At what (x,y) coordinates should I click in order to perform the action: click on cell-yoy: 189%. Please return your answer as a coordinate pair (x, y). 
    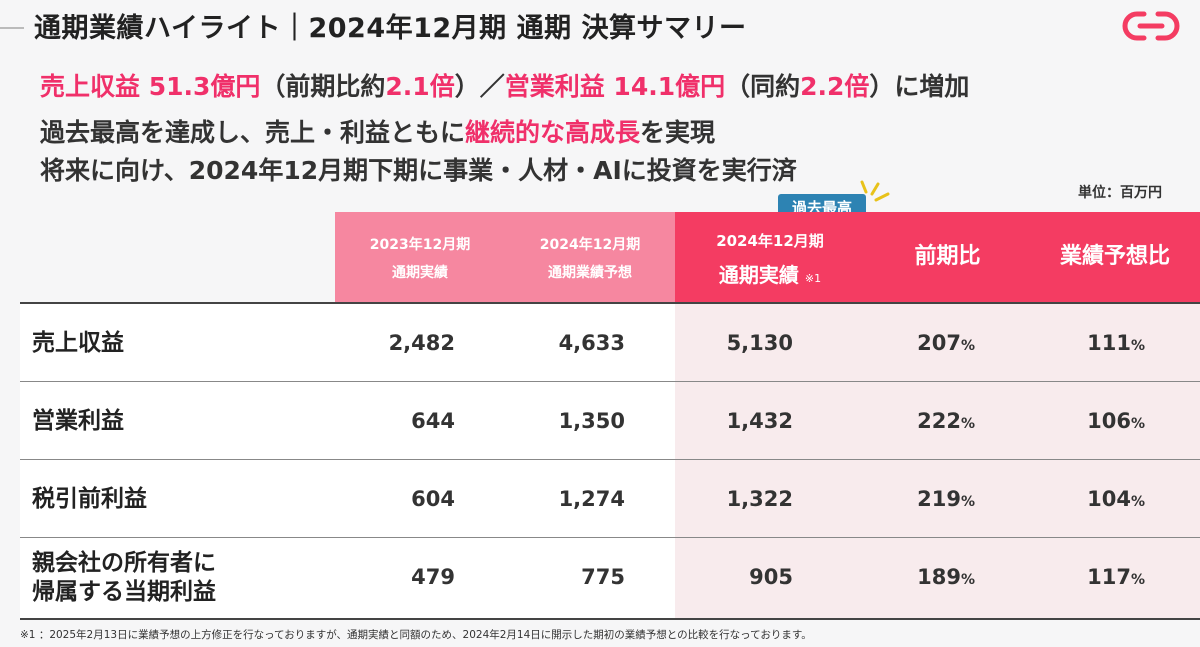
    Looking at the image, I should click on (920, 577).